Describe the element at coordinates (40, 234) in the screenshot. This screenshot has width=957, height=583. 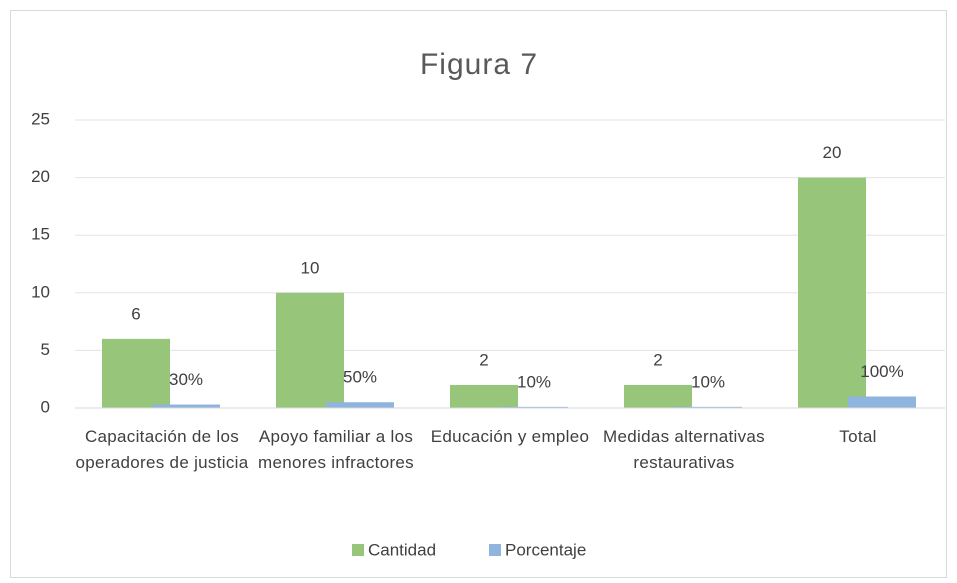
I see `y-tick-label: 15` at that location.